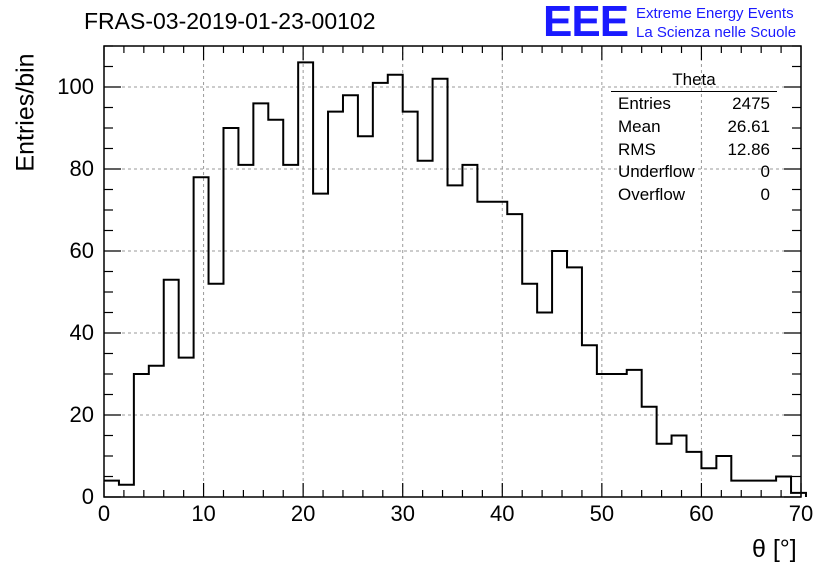  What do you see at coordinates (694, 104) in the screenshot?
I see `stats-row: Entries 2475` at bounding box center [694, 104].